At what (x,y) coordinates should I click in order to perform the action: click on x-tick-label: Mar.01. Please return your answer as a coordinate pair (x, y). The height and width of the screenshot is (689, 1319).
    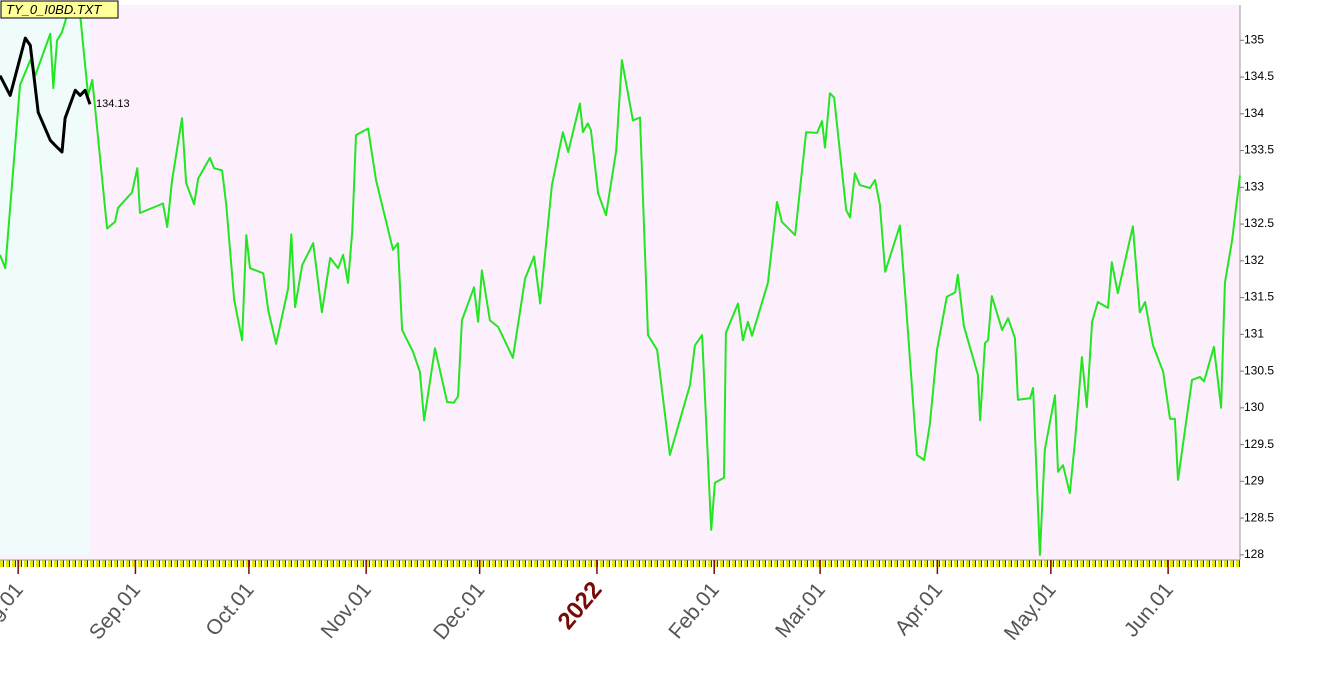
    Looking at the image, I should click on (800, 610).